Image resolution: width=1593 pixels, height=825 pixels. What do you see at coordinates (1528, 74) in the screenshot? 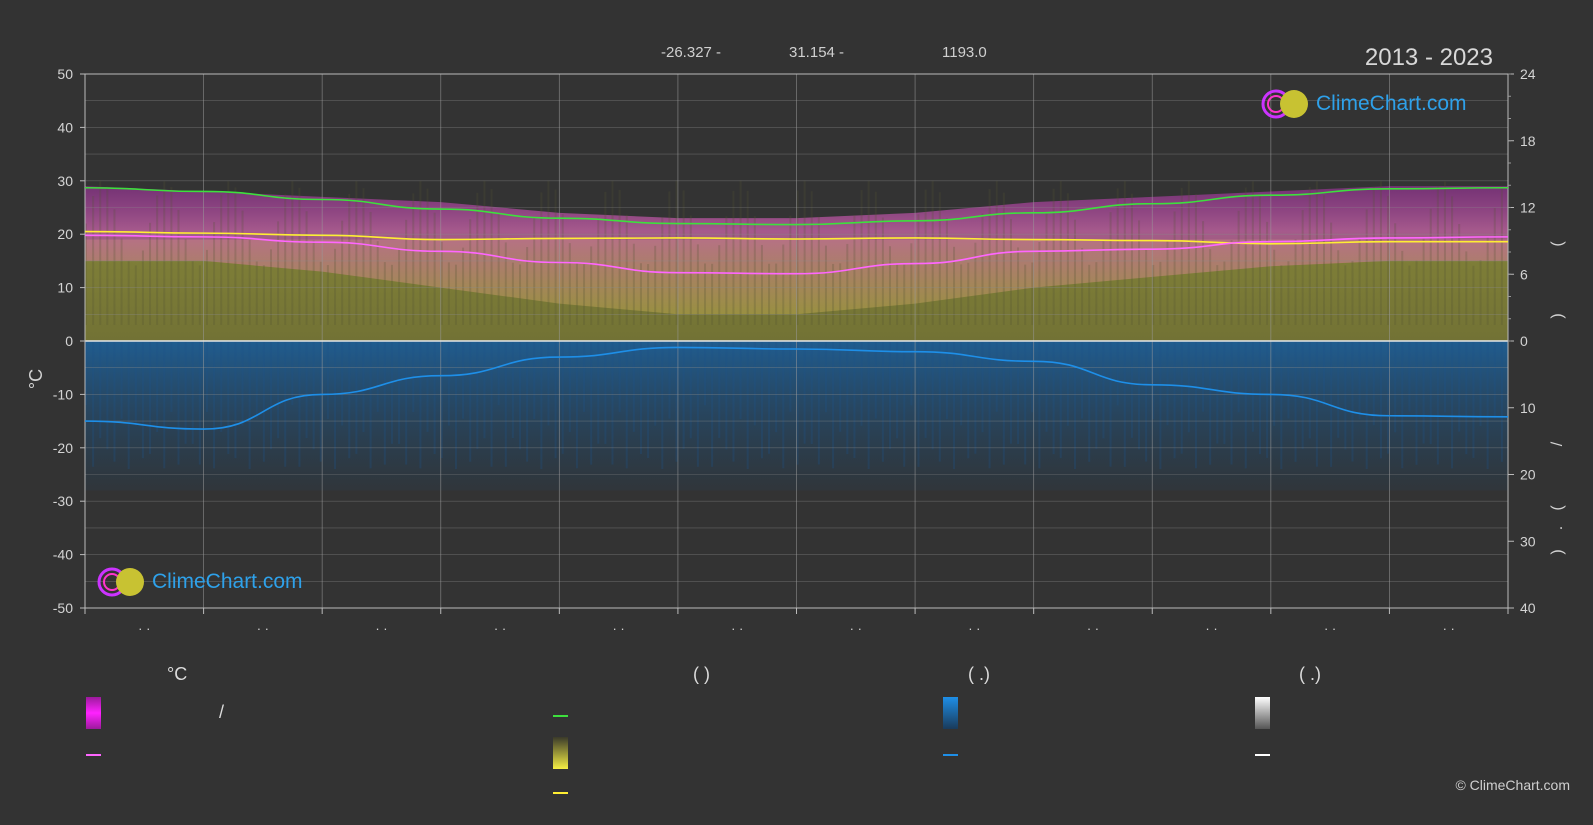
I see `y-right-tick-label: 24` at bounding box center [1528, 74].